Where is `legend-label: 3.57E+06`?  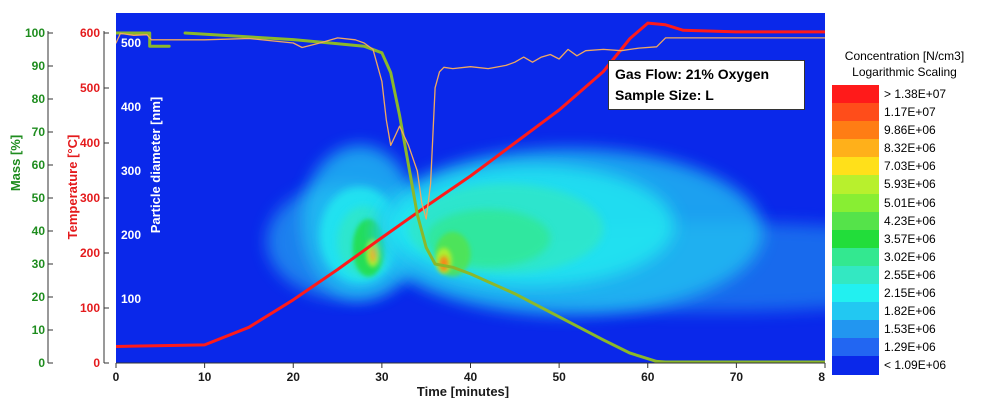
legend-label: 3.57E+06 is located at coordinates (910, 238).